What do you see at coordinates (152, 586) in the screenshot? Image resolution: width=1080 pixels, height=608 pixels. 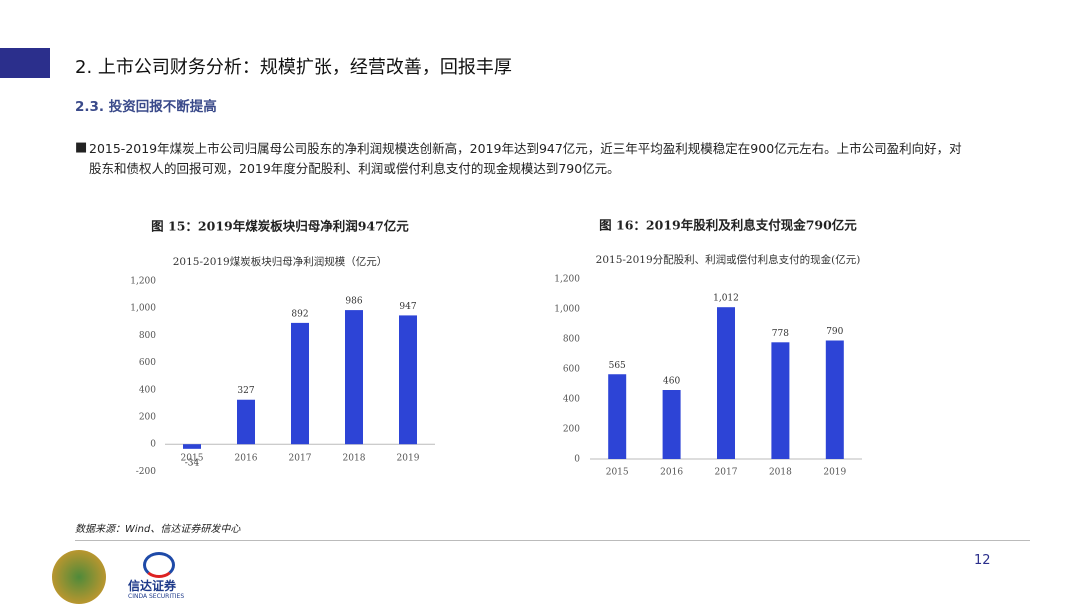 I see `logo-name: 信达证券` at bounding box center [152, 586].